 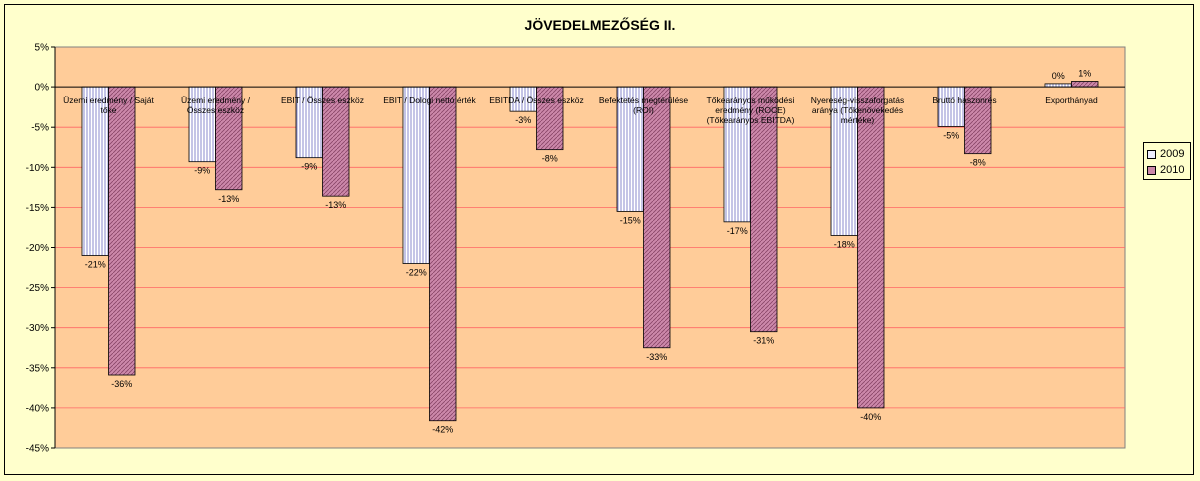 What do you see at coordinates (844, 244) in the screenshot?
I see `data-label-2009: -18%` at bounding box center [844, 244].